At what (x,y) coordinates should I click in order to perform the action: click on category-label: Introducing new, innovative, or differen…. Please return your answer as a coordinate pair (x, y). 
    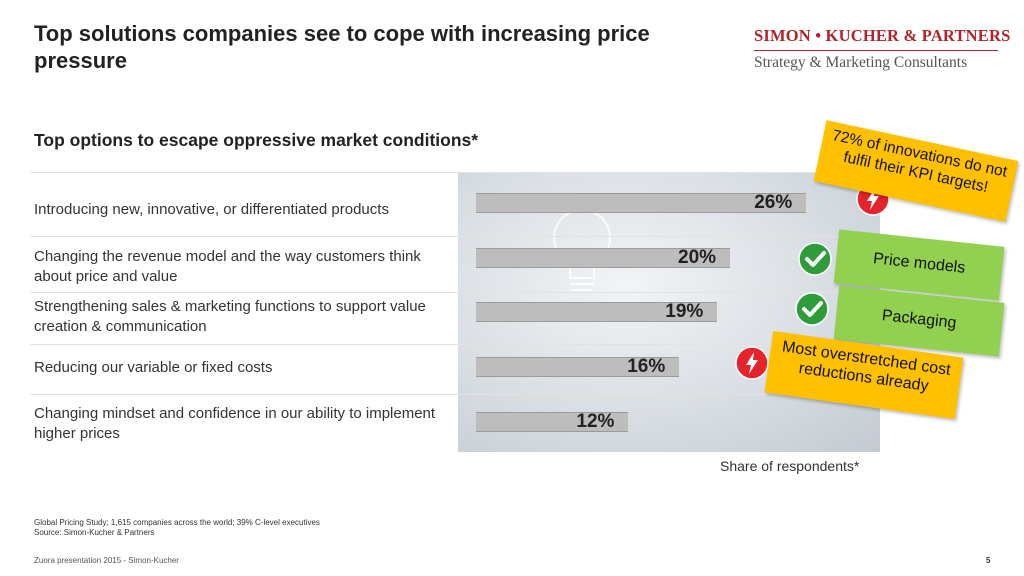
    Looking at the image, I should click on (211, 209).